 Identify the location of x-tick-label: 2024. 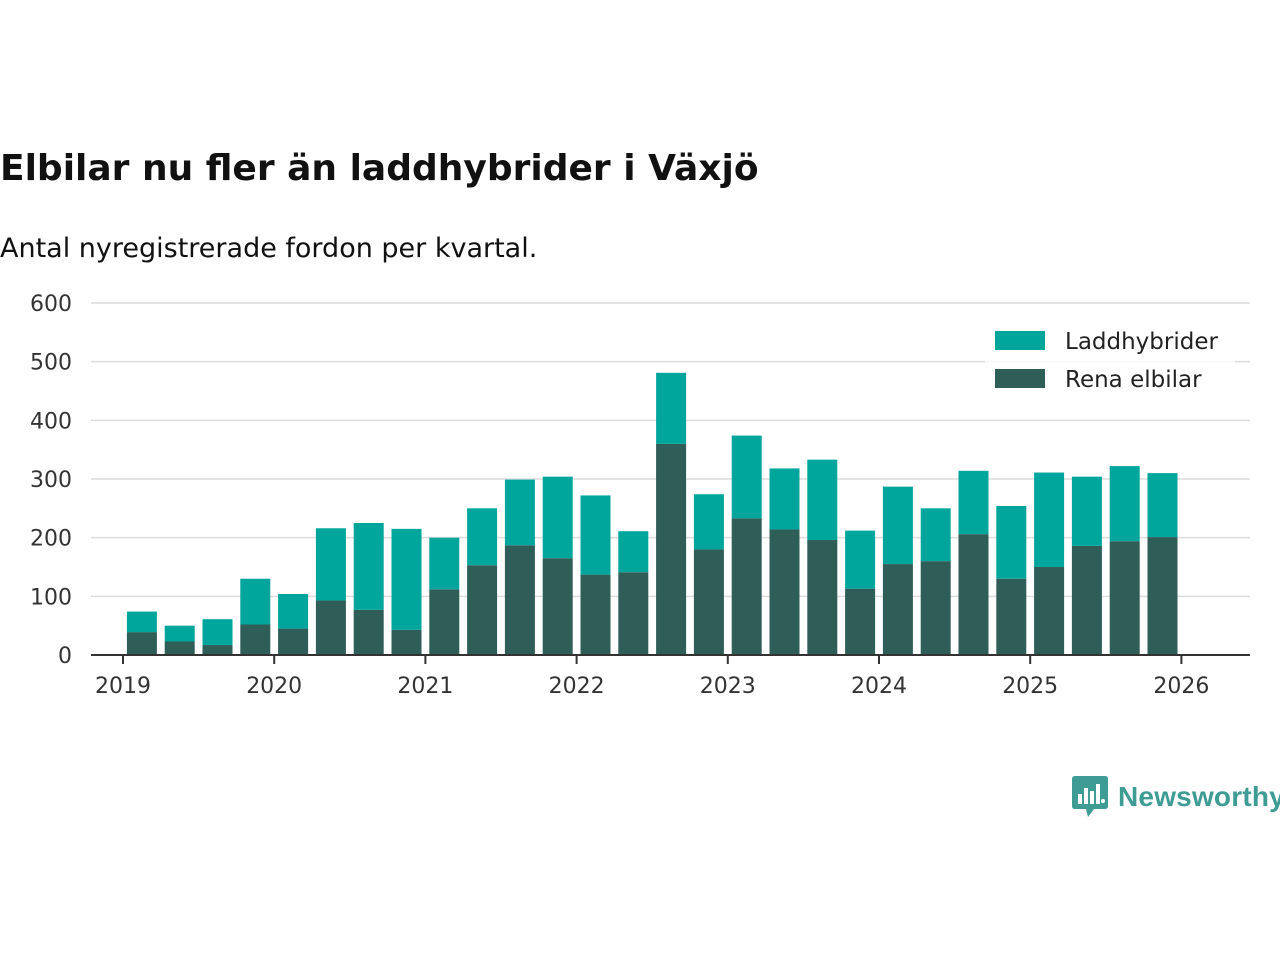
(879, 686).